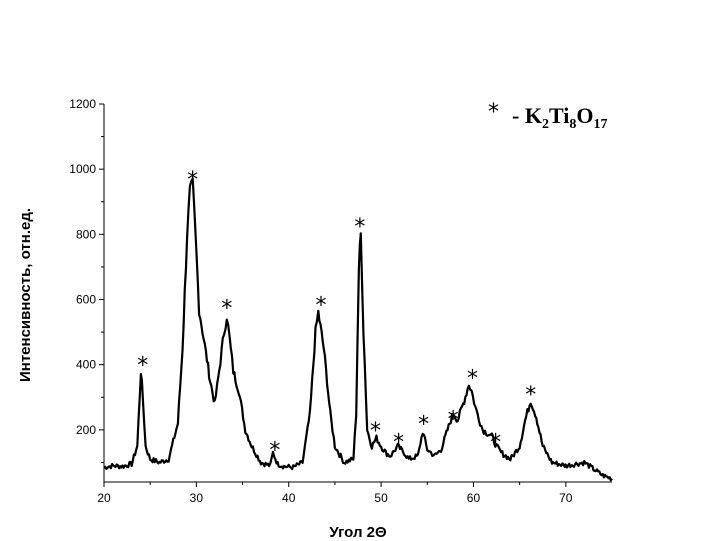  I want to click on y-tick-label: 800, so click(86, 234).